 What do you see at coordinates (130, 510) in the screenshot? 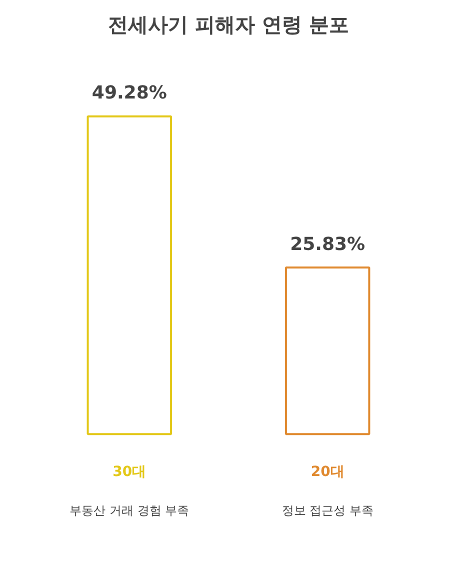
I see `text: 부동산 거래 경험 부족` at bounding box center [130, 510].